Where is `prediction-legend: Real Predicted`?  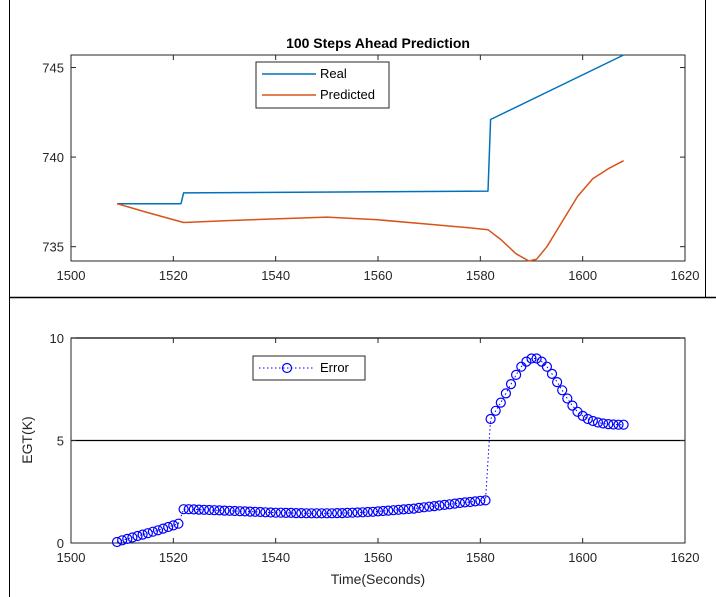
prediction-legend: Real Predicted is located at coordinates (322, 85).